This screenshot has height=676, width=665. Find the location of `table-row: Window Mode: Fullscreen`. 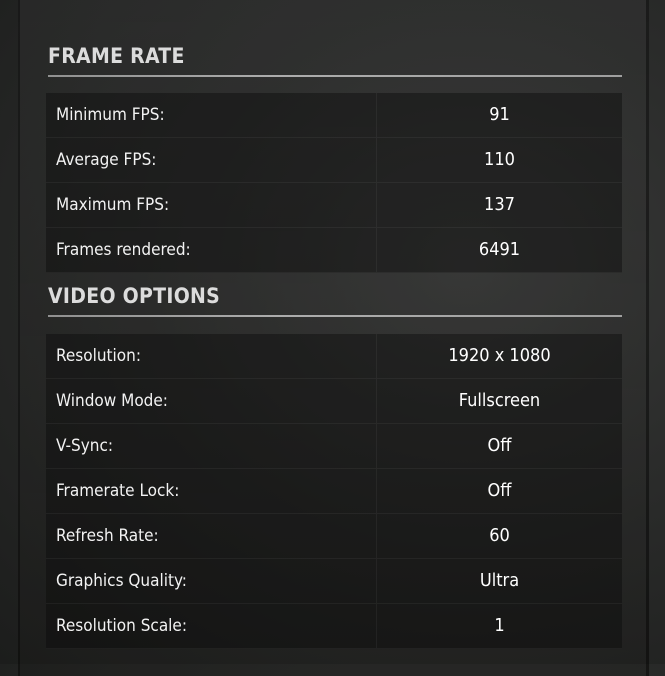

table-row: Window Mode: Fullscreen is located at coordinates (334, 401).